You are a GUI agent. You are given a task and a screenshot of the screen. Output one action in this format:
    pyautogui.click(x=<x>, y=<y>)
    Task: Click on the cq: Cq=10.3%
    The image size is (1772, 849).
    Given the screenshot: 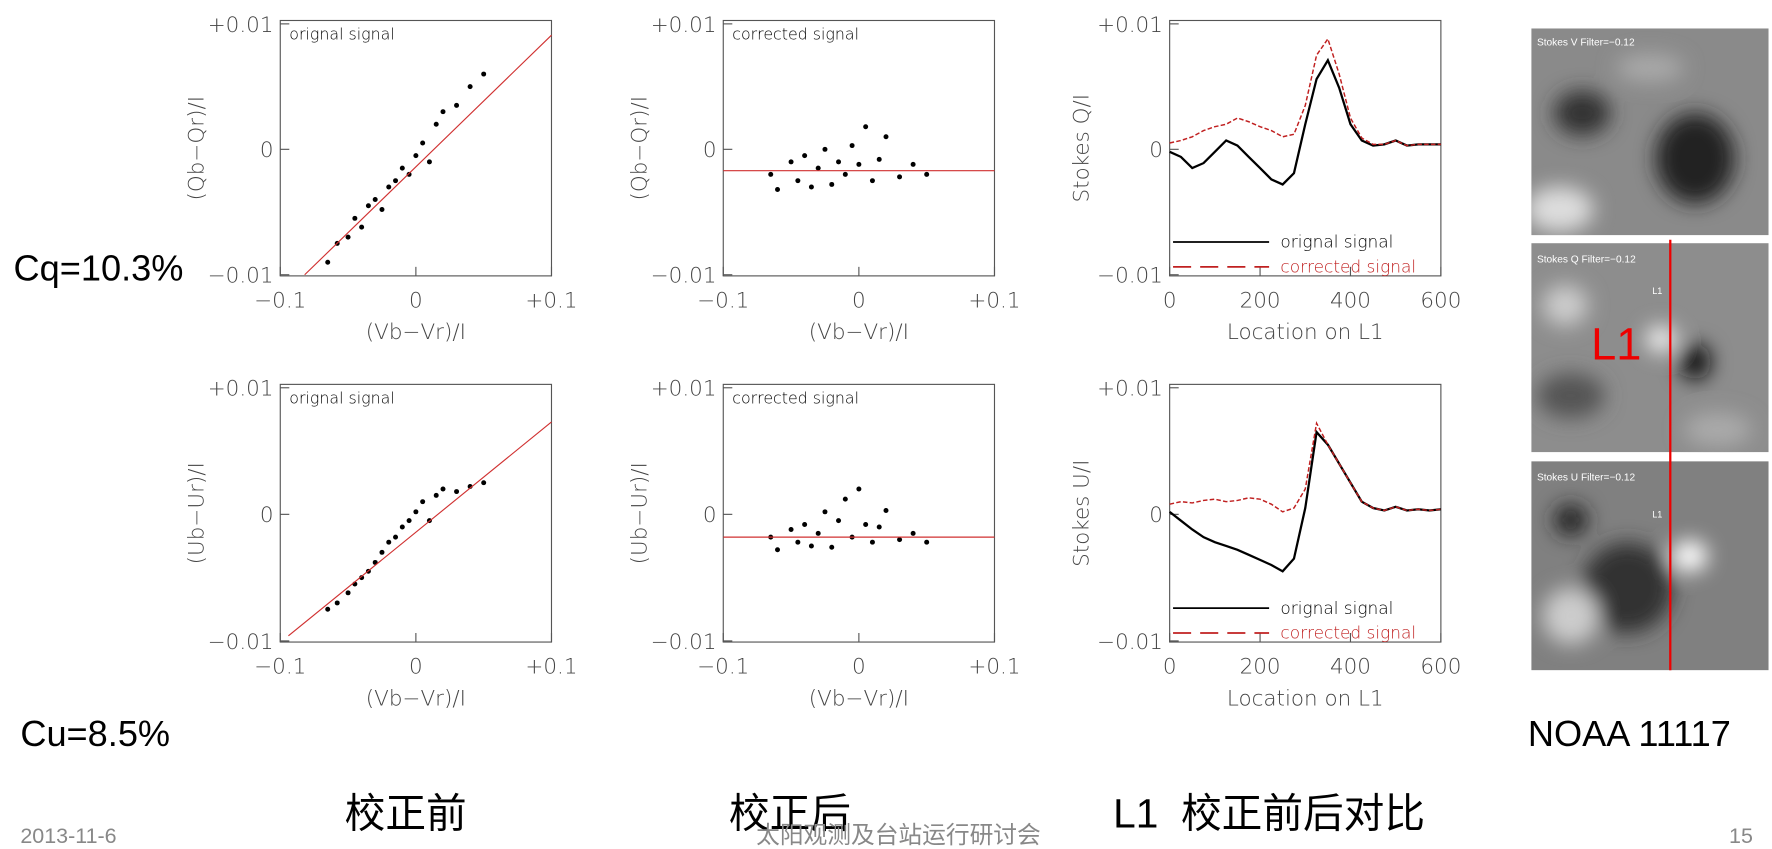 What is the action you would take?
    pyautogui.click(x=99, y=267)
    